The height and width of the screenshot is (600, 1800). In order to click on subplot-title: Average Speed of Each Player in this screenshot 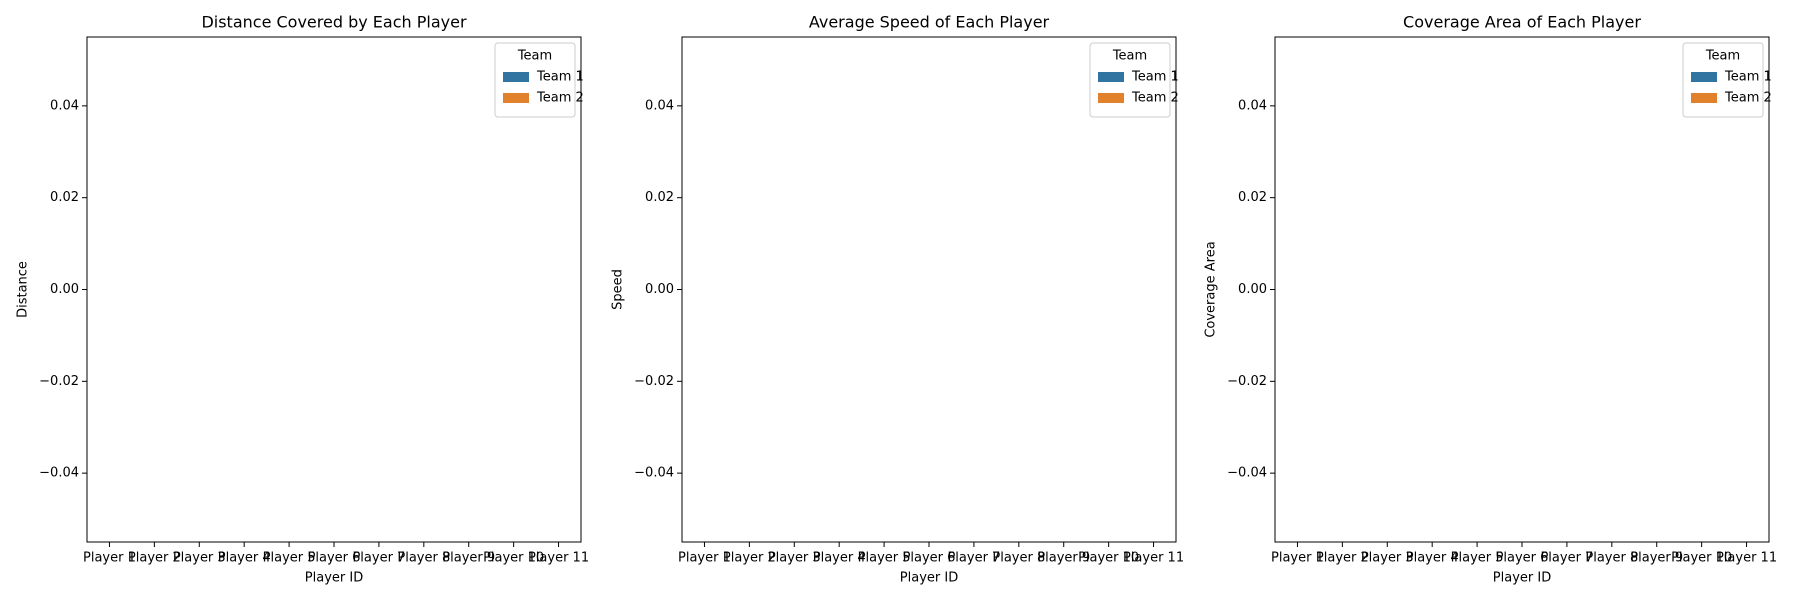, I will do `click(929, 22)`.